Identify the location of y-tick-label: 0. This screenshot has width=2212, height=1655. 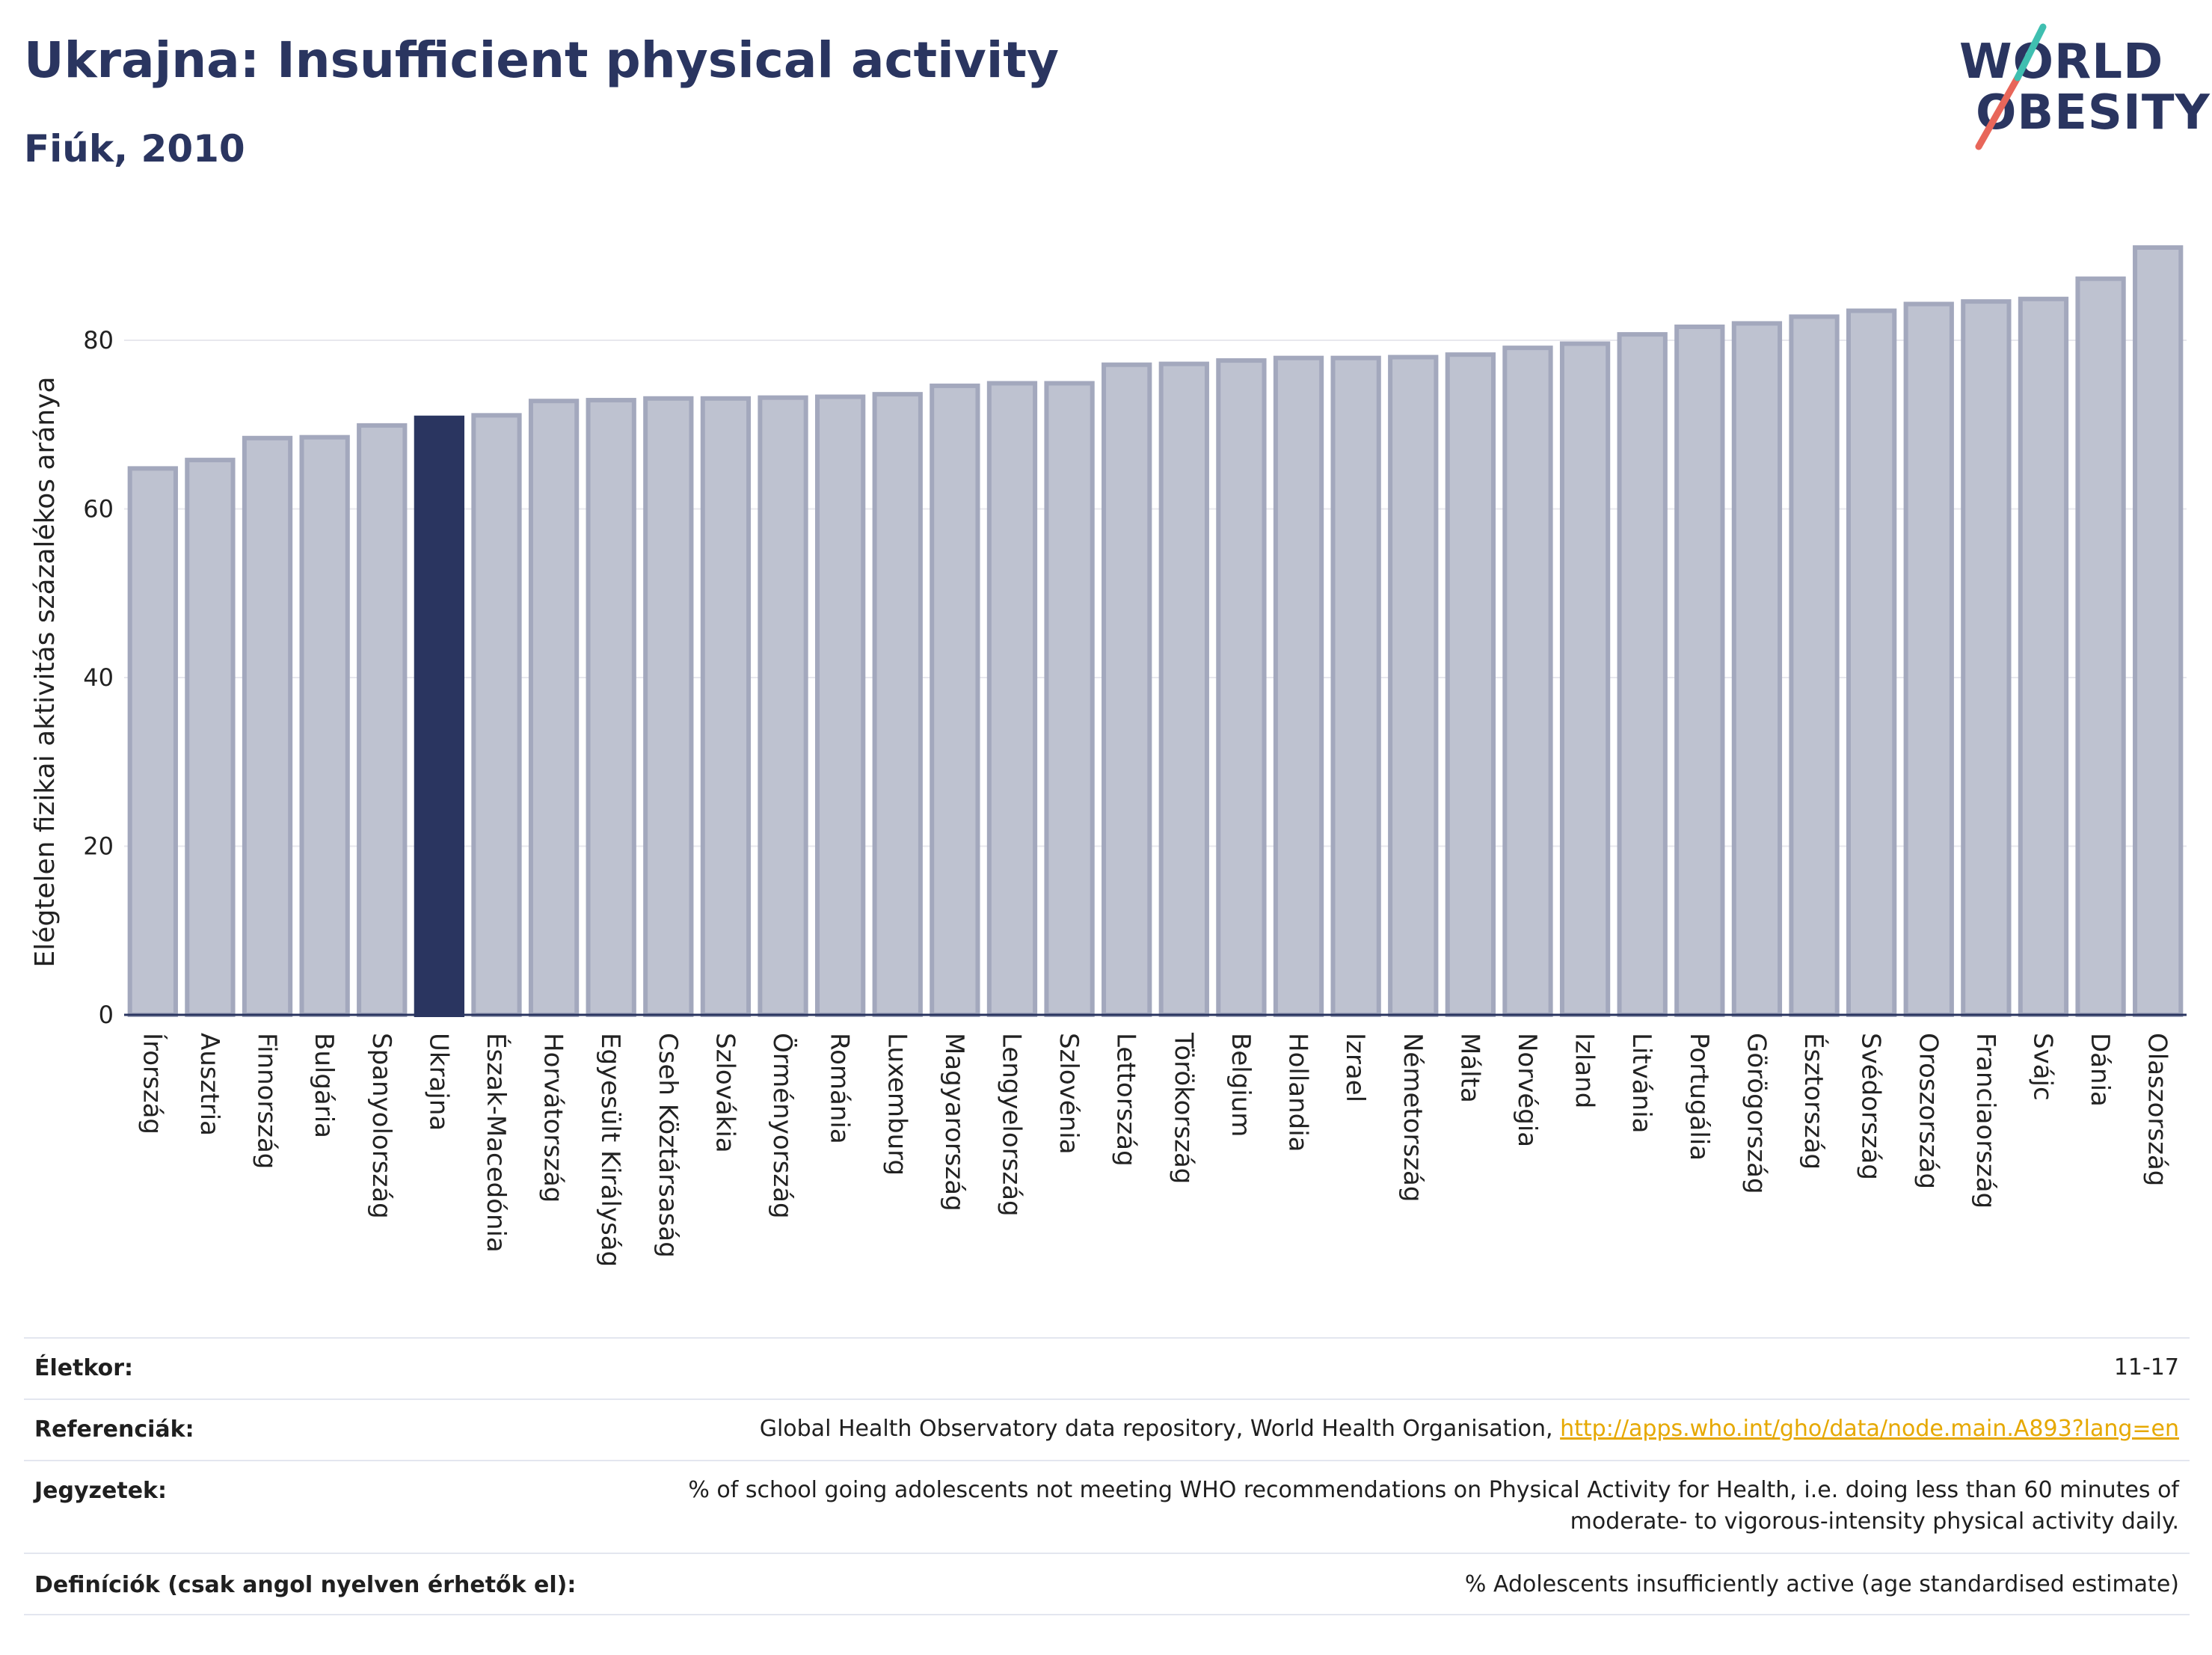
(106, 1015).